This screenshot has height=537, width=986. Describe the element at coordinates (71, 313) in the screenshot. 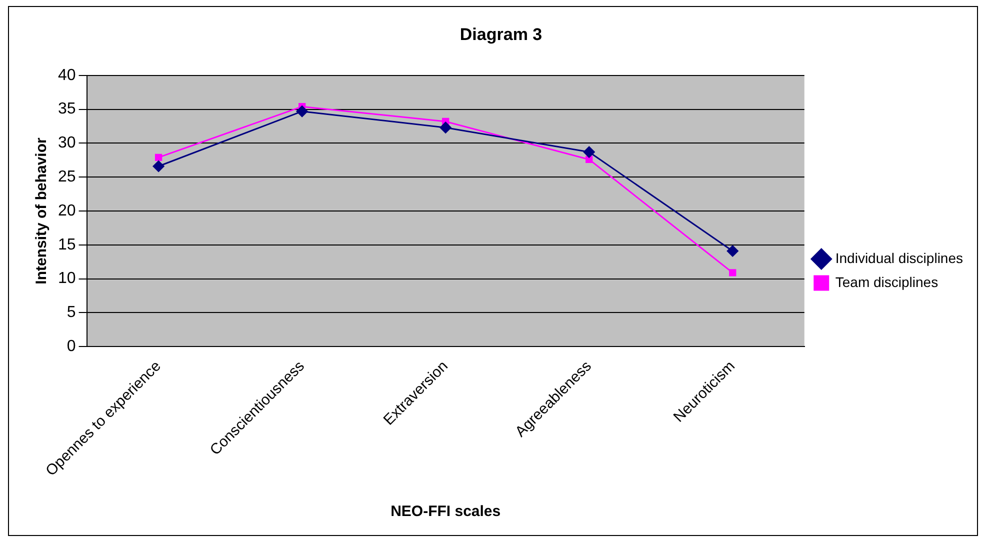

I see `y-tick-label: 5` at that location.